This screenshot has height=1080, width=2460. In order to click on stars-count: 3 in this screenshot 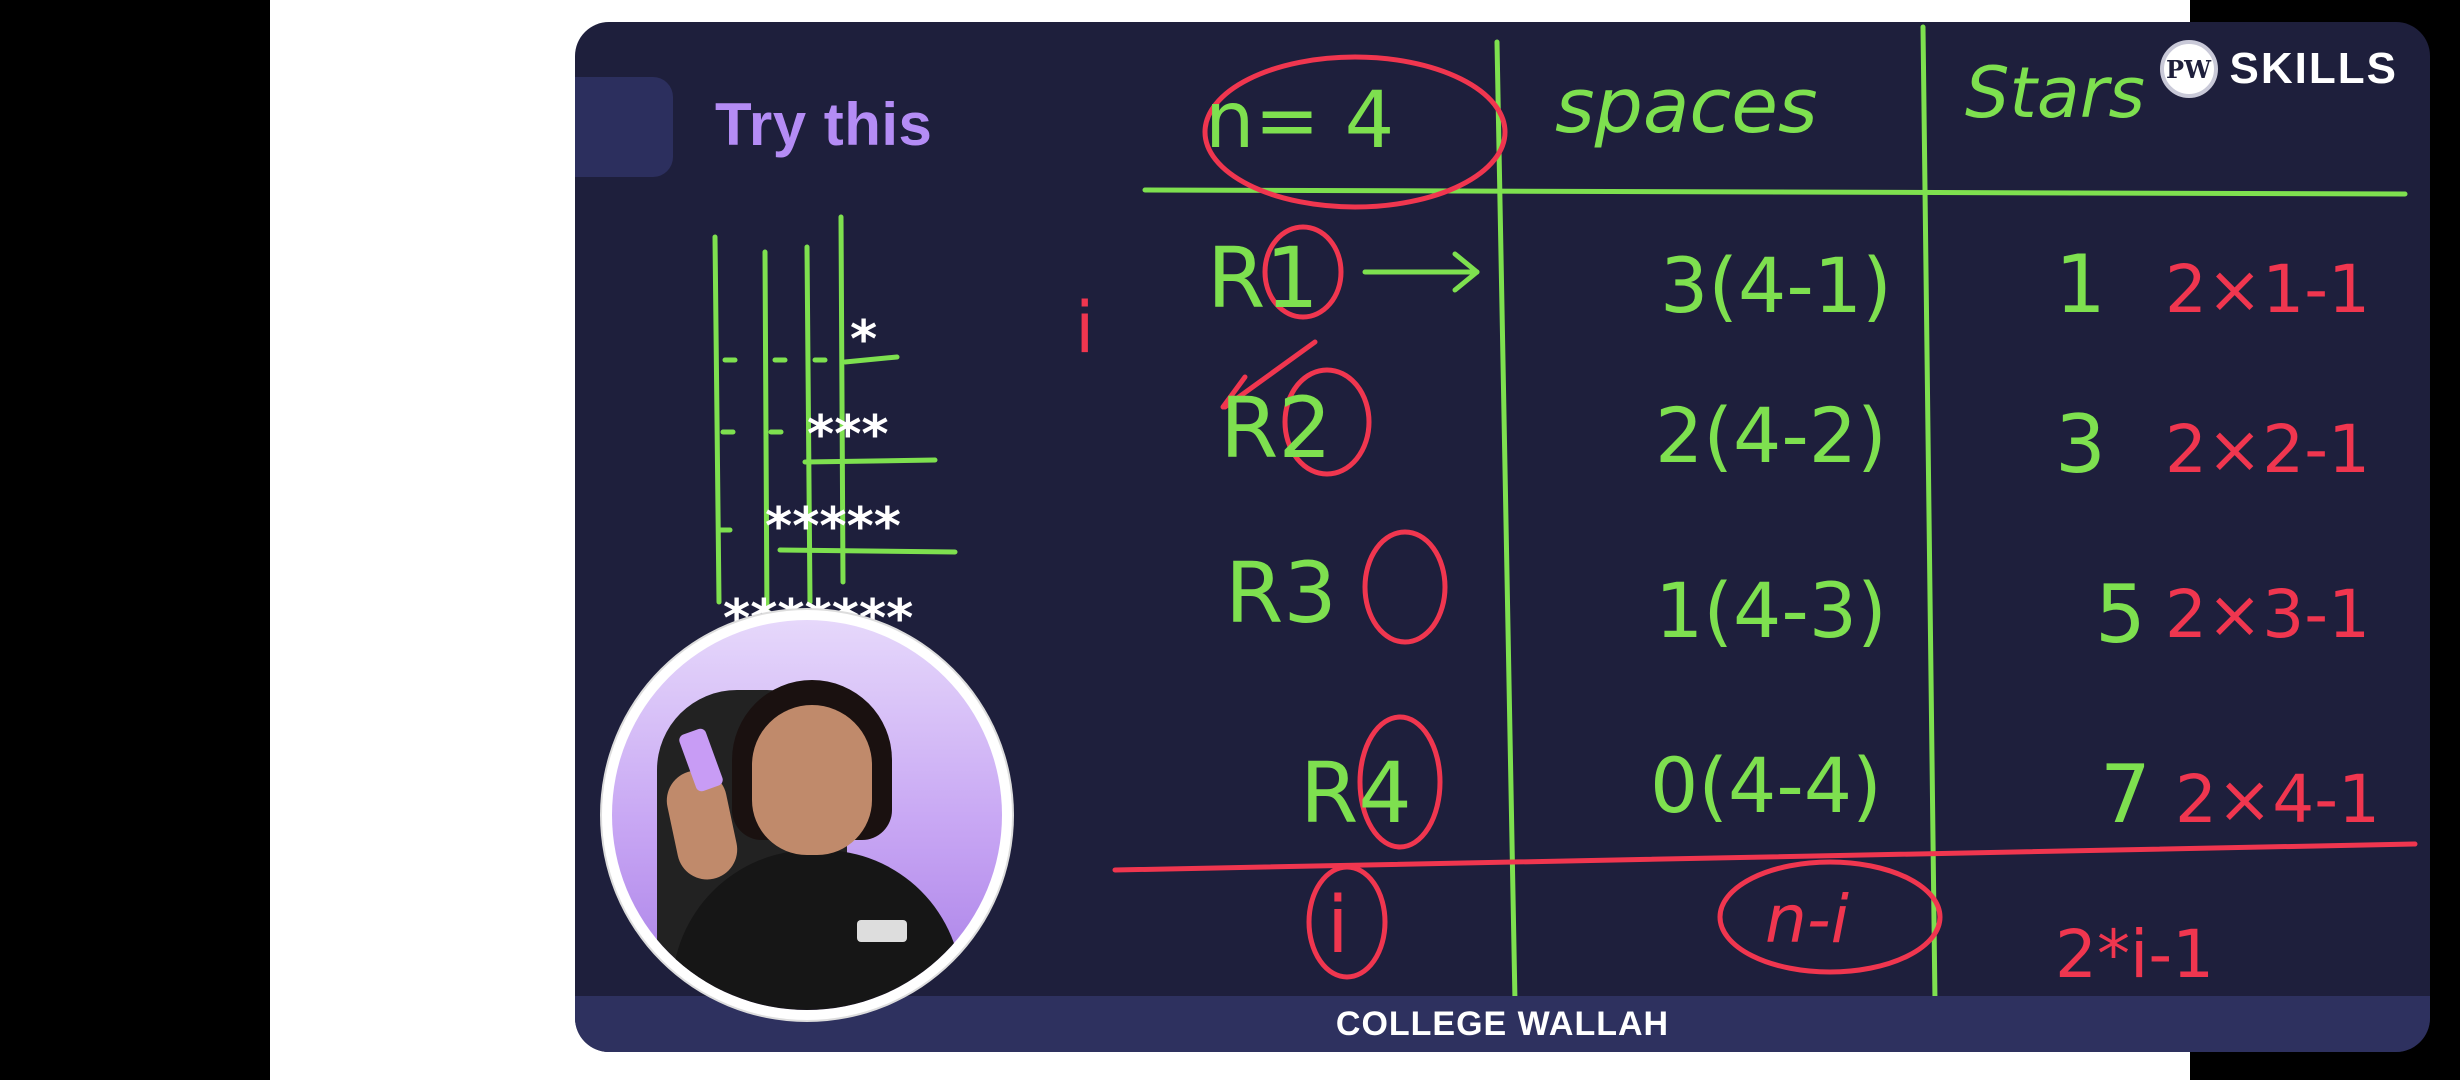, I will do `click(2080, 444)`.